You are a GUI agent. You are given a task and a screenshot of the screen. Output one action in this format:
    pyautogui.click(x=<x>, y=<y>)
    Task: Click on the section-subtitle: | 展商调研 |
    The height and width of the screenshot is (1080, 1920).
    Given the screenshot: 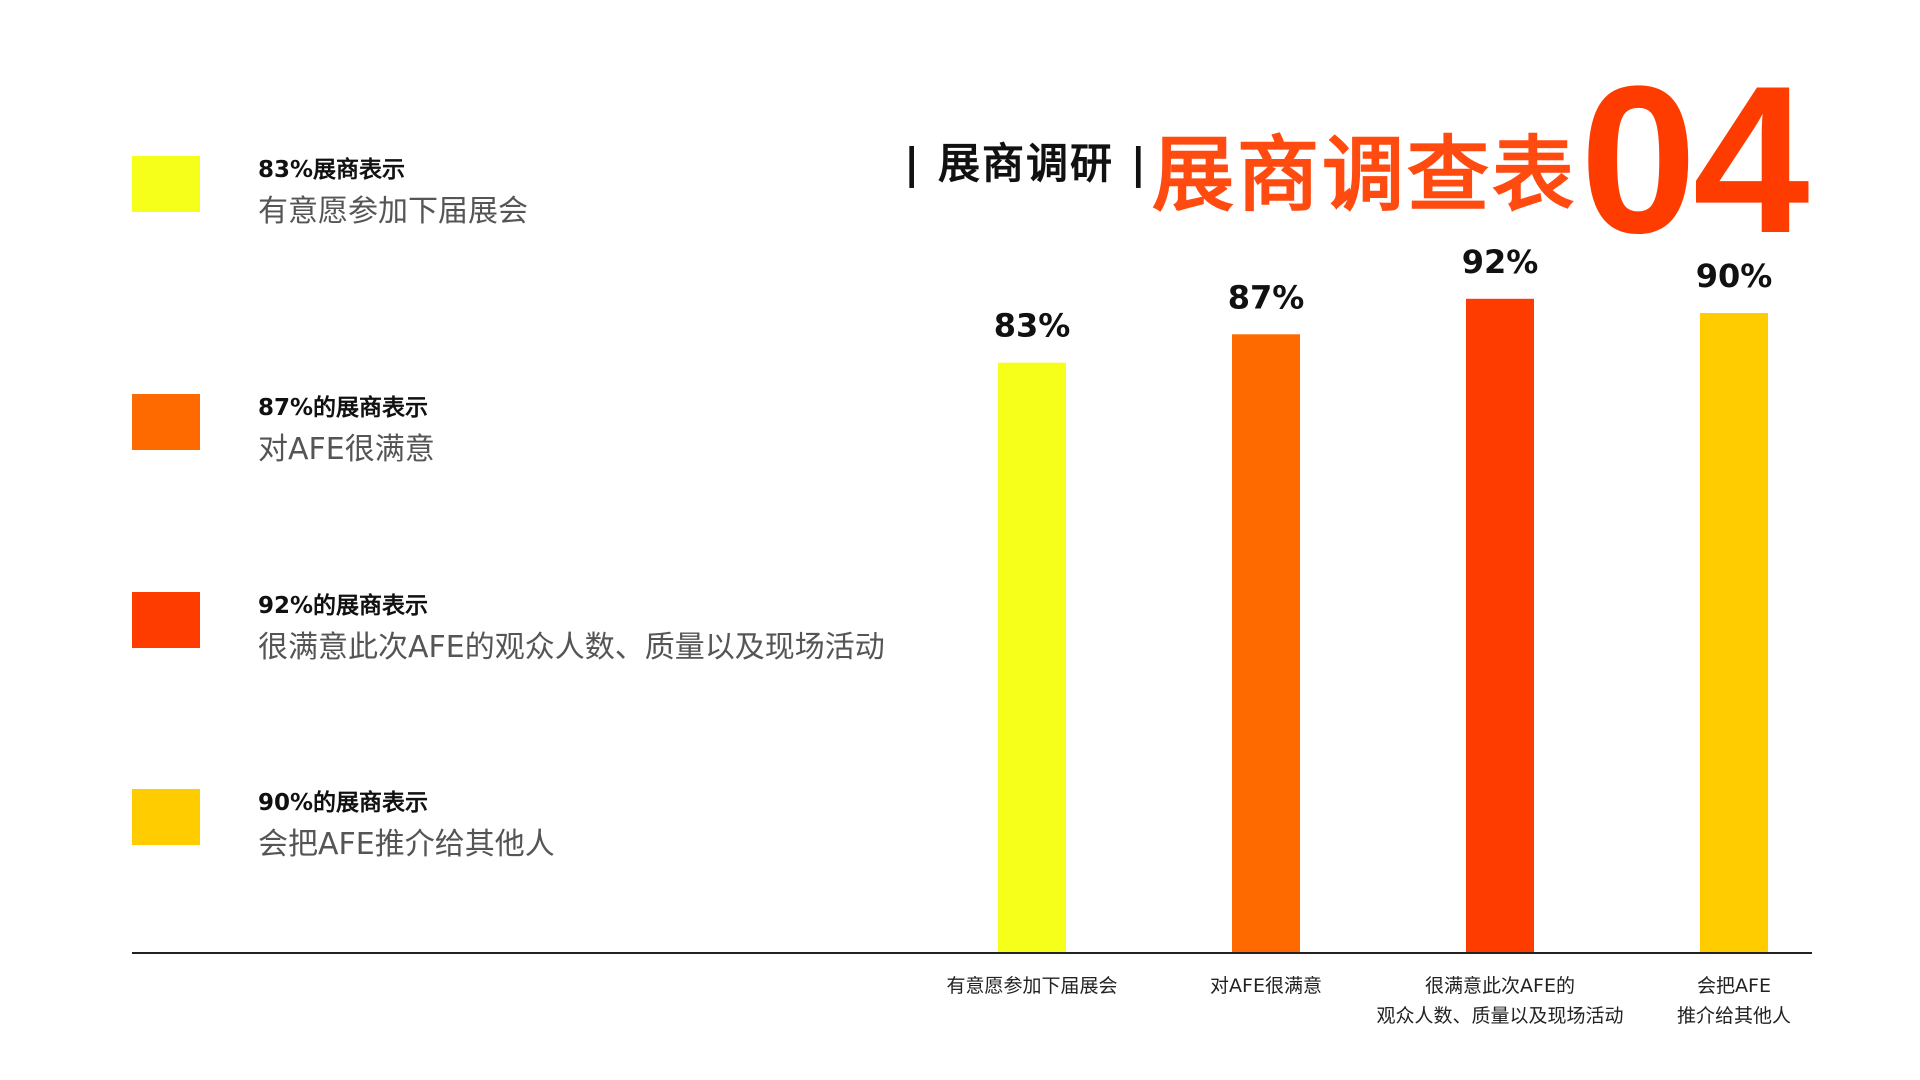 What is the action you would take?
    pyautogui.click(x=1026, y=163)
    